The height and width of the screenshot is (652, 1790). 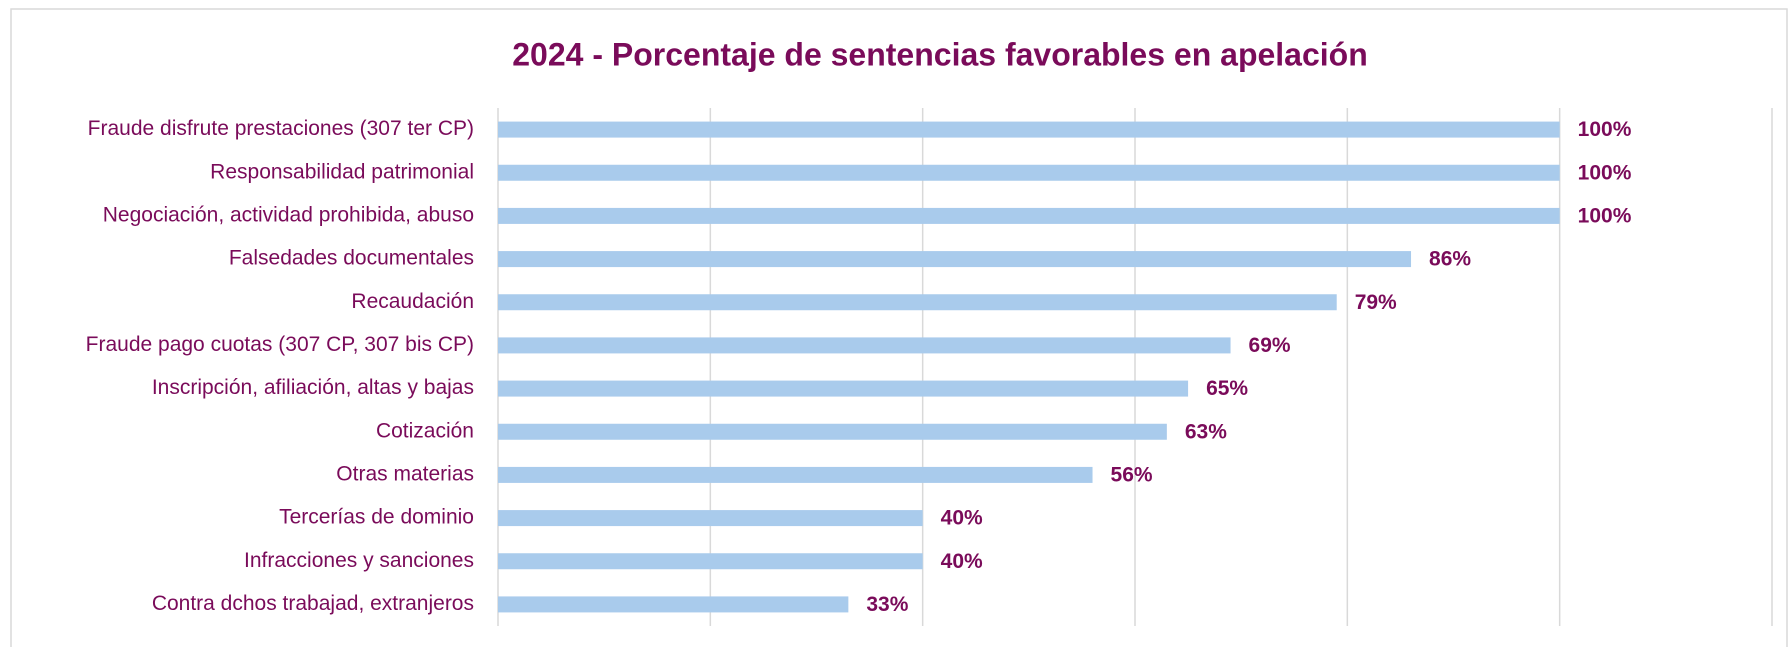 What do you see at coordinates (313, 603) in the screenshot?
I see `category-label: Contra dchos trabajad, extranjeros` at bounding box center [313, 603].